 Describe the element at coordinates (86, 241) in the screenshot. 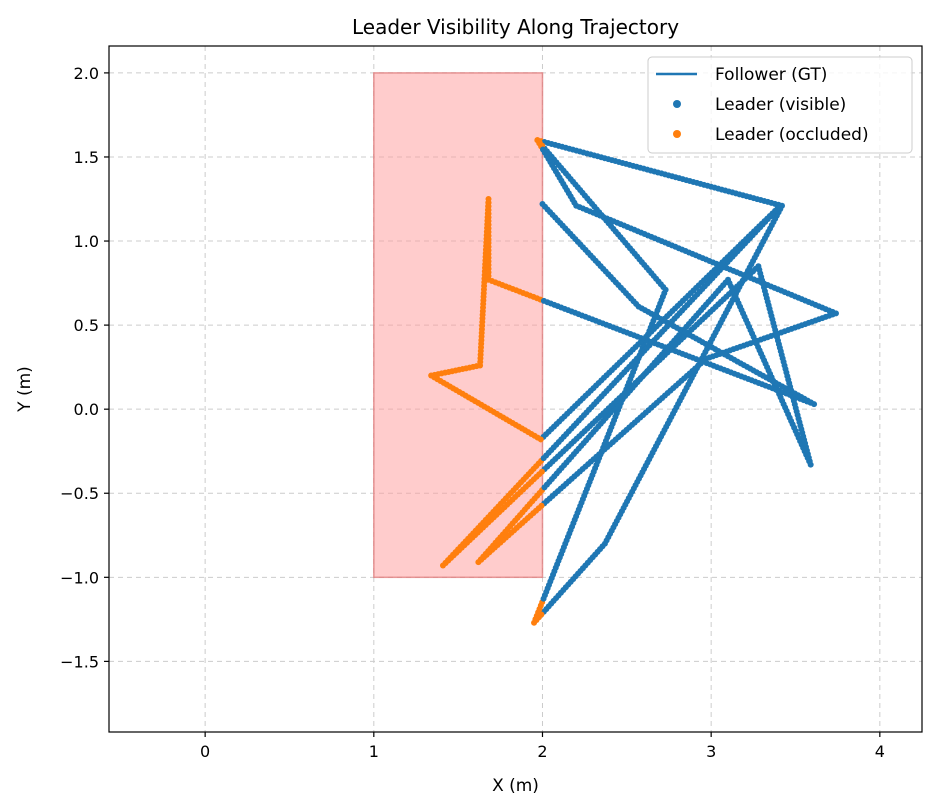

I see `y-tick-label: 1.0` at that location.